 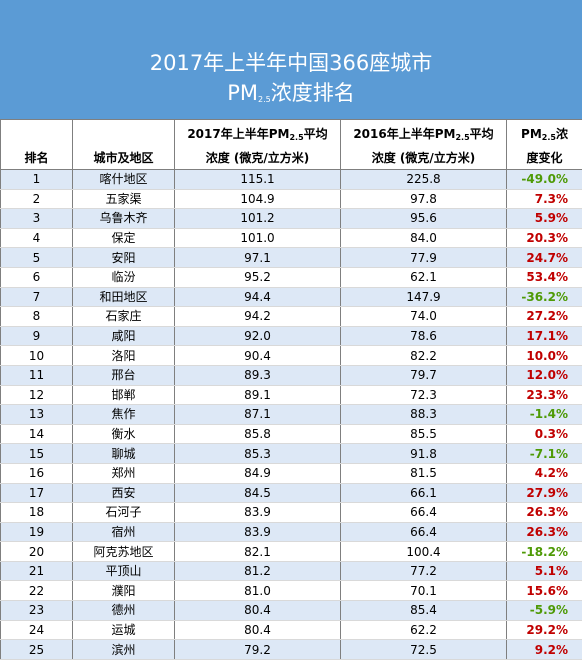 I want to click on rank-cell: 19, so click(x=37, y=532).